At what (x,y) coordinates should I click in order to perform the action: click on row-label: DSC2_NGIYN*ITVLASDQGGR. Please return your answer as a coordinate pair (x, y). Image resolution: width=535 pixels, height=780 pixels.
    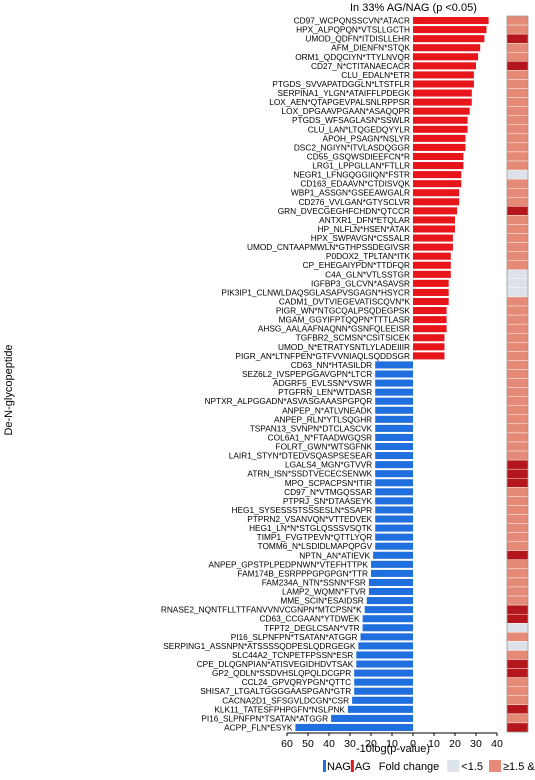
    Looking at the image, I should click on (352, 147).